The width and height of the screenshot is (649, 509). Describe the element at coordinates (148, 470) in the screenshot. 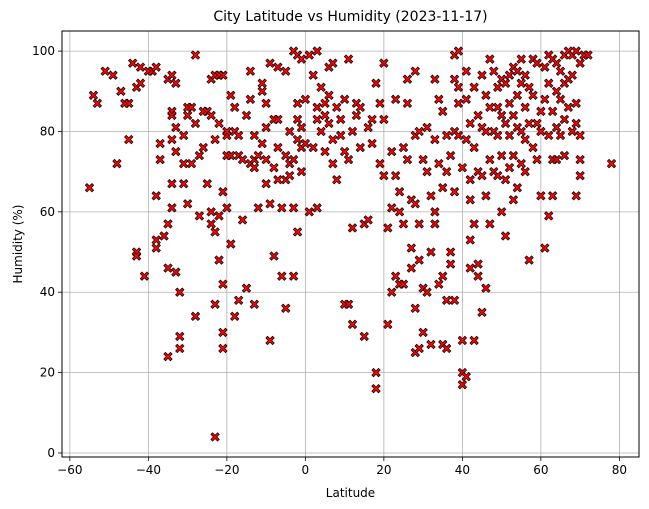

I see `x-tick-label: −40` at that location.